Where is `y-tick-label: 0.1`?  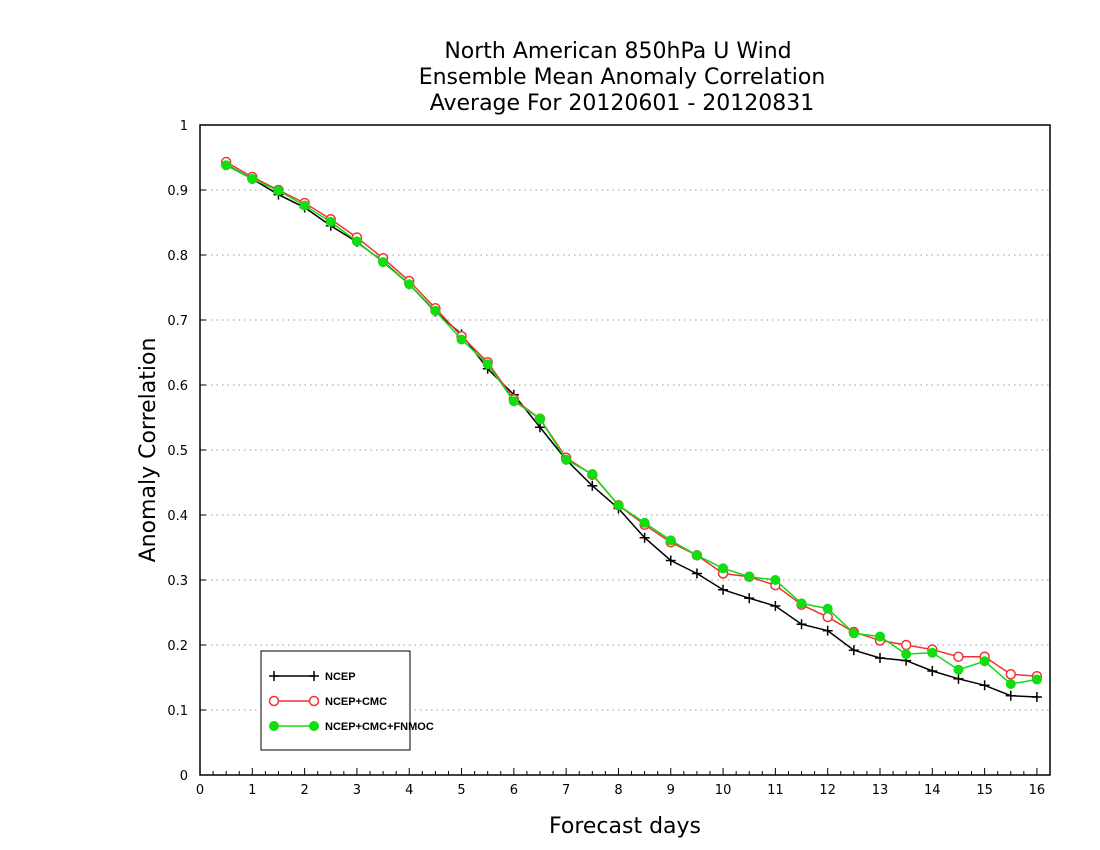
y-tick-label: 0.1 is located at coordinates (177, 711).